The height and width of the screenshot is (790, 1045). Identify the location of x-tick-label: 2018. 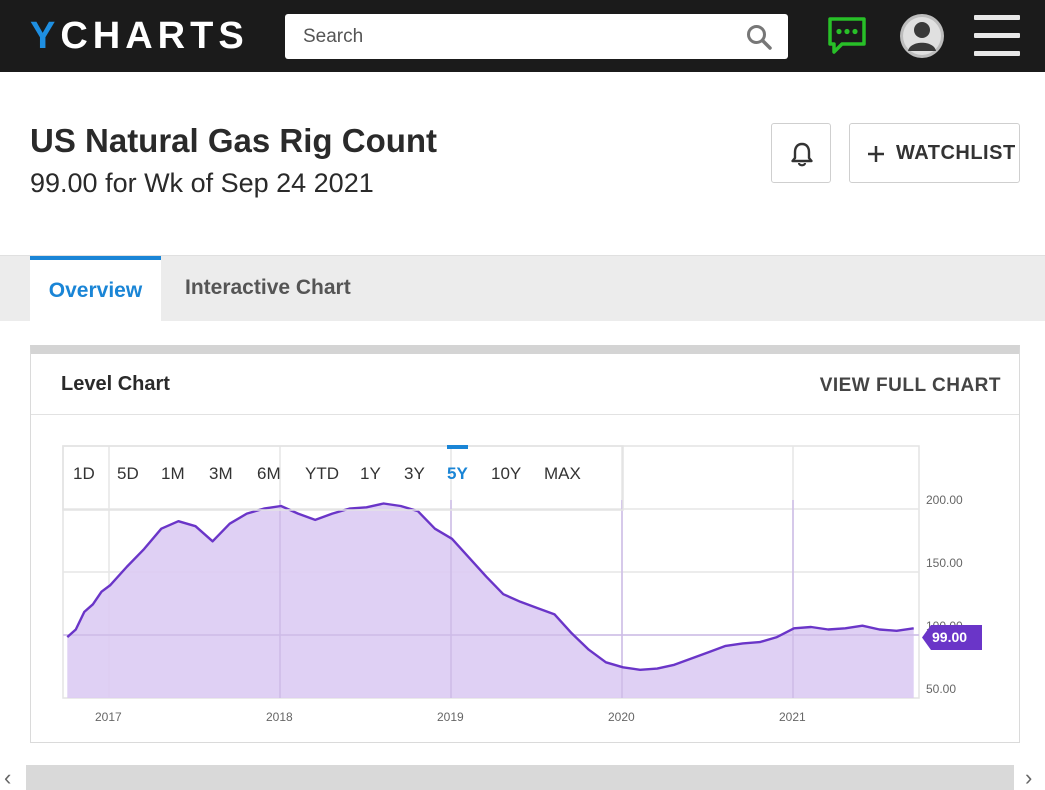
(279, 717).